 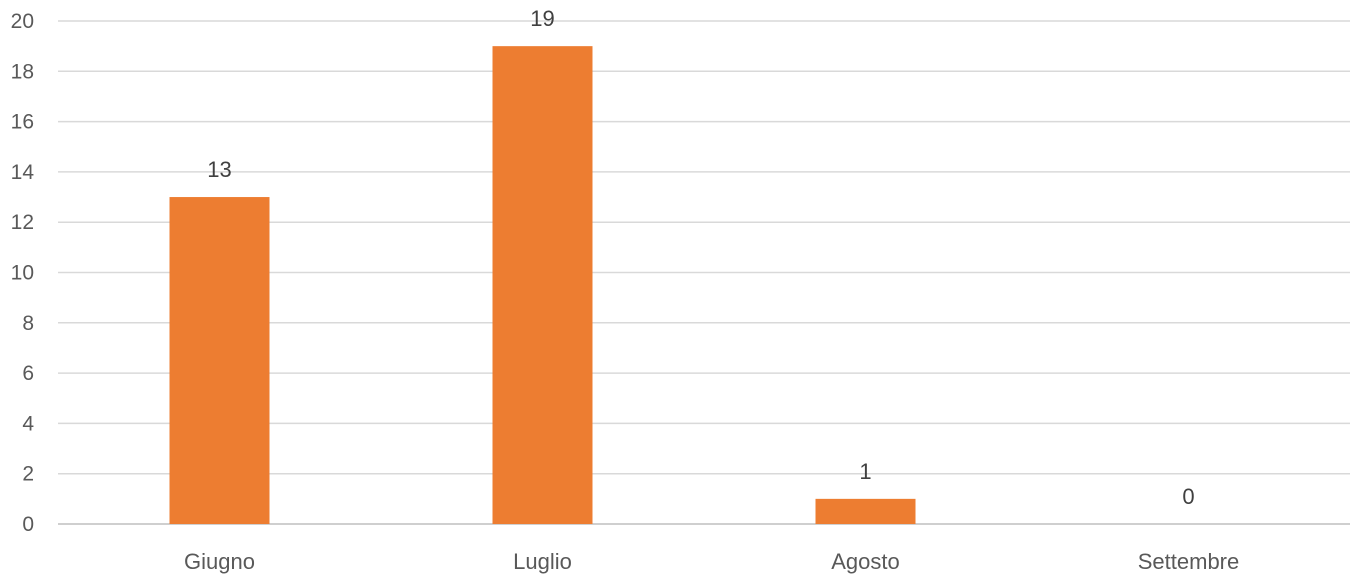 I want to click on x-category-label: Luglio, so click(x=542, y=561).